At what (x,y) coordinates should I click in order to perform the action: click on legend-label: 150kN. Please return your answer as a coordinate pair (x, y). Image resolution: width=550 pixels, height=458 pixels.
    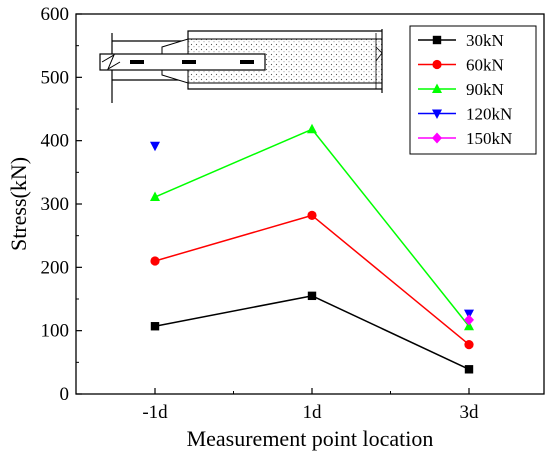
    Looking at the image, I should click on (489, 138).